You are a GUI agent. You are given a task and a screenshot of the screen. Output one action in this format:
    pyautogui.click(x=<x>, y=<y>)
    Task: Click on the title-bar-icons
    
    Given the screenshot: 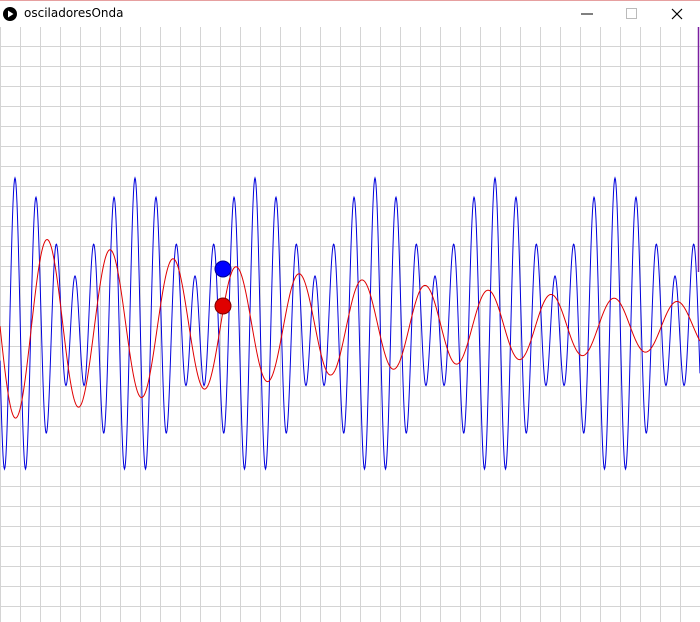 What is the action you would take?
    pyautogui.click(x=343, y=14)
    